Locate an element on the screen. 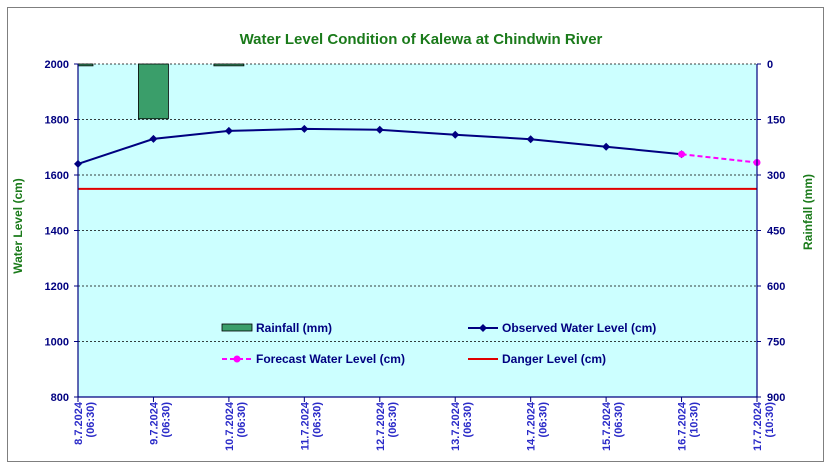  x-tick-label: 12.7.2024(06:30) is located at coordinates (387, 426).